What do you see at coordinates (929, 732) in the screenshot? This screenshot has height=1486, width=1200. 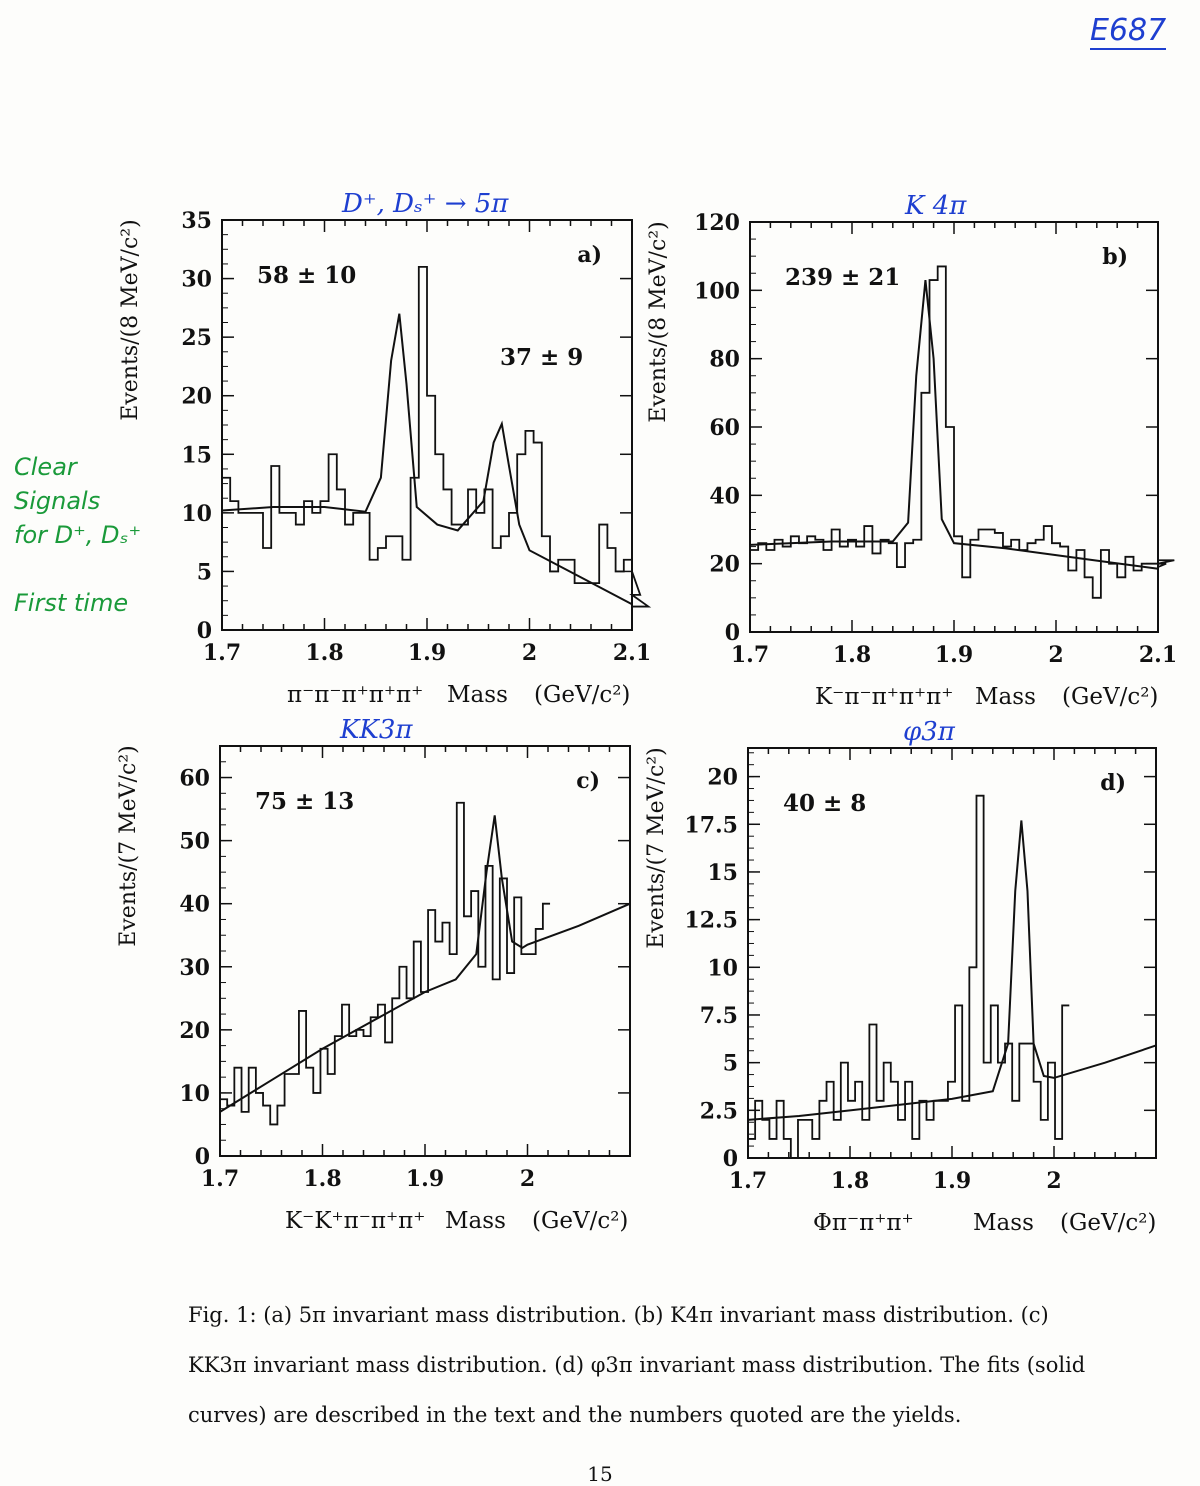 I see `handwritten-panel-title: φ3π` at bounding box center [929, 732].